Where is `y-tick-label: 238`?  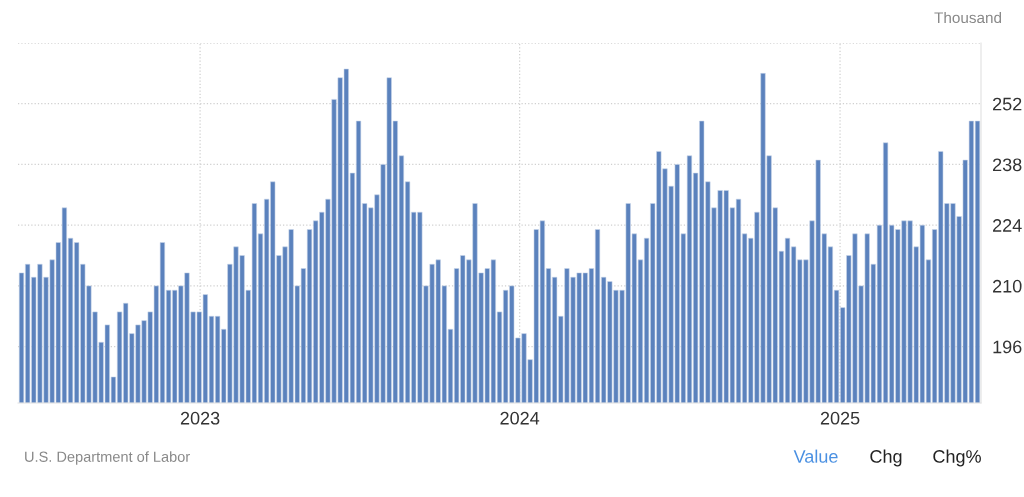
y-tick-label: 238 is located at coordinates (1007, 165).